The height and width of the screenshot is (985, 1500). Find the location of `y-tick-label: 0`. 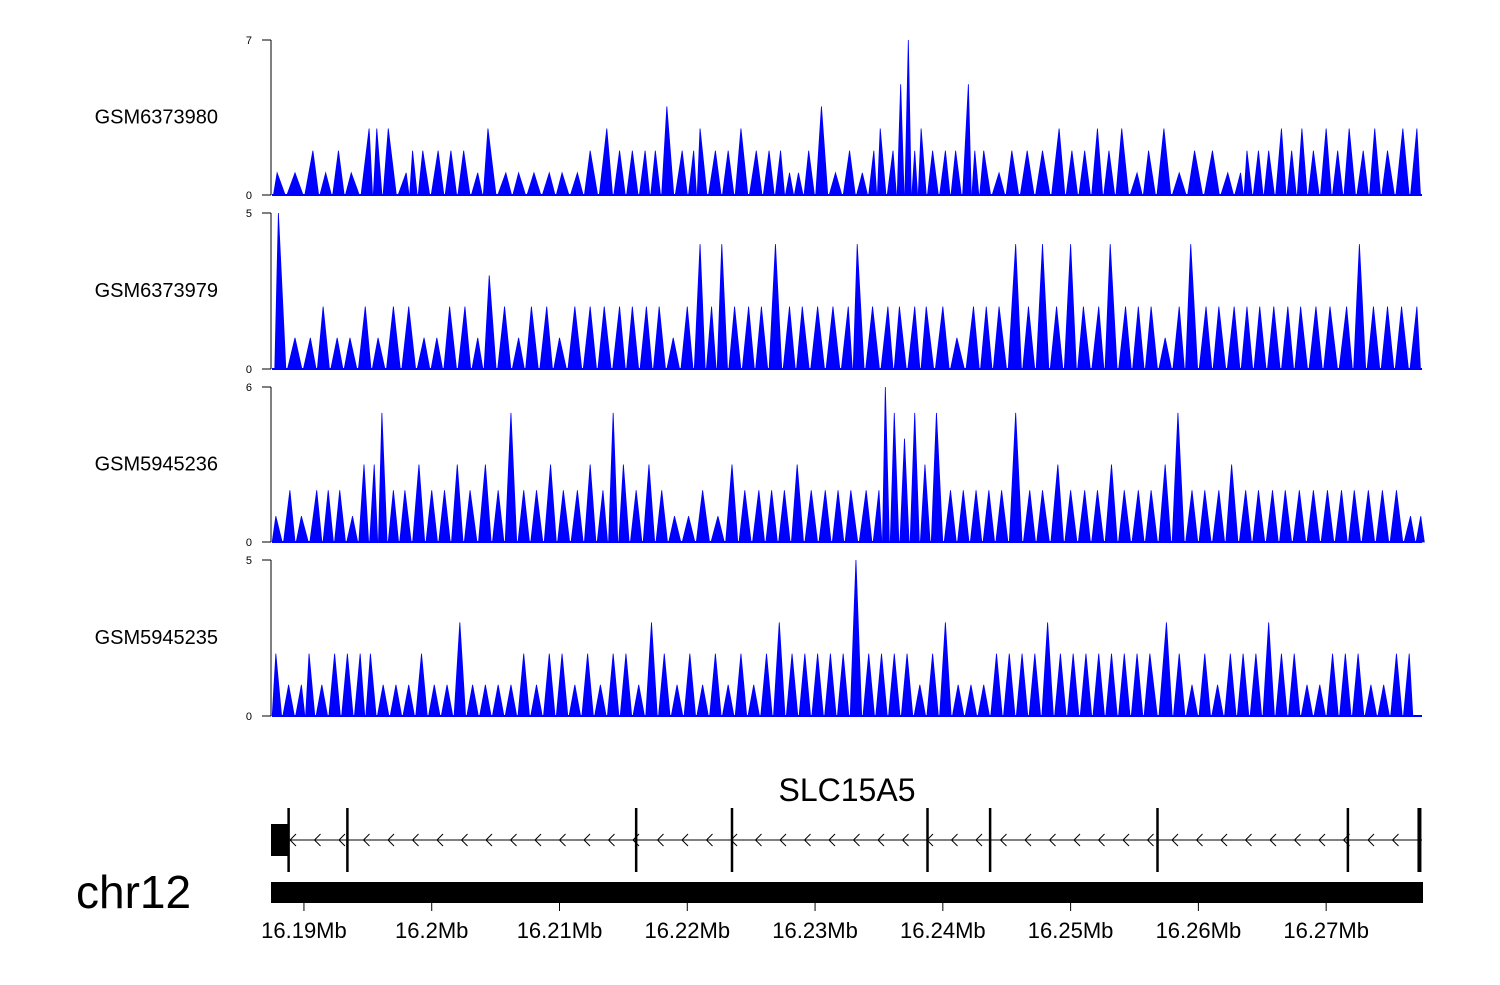

y-tick-label: 0 is located at coordinates (249, 543).